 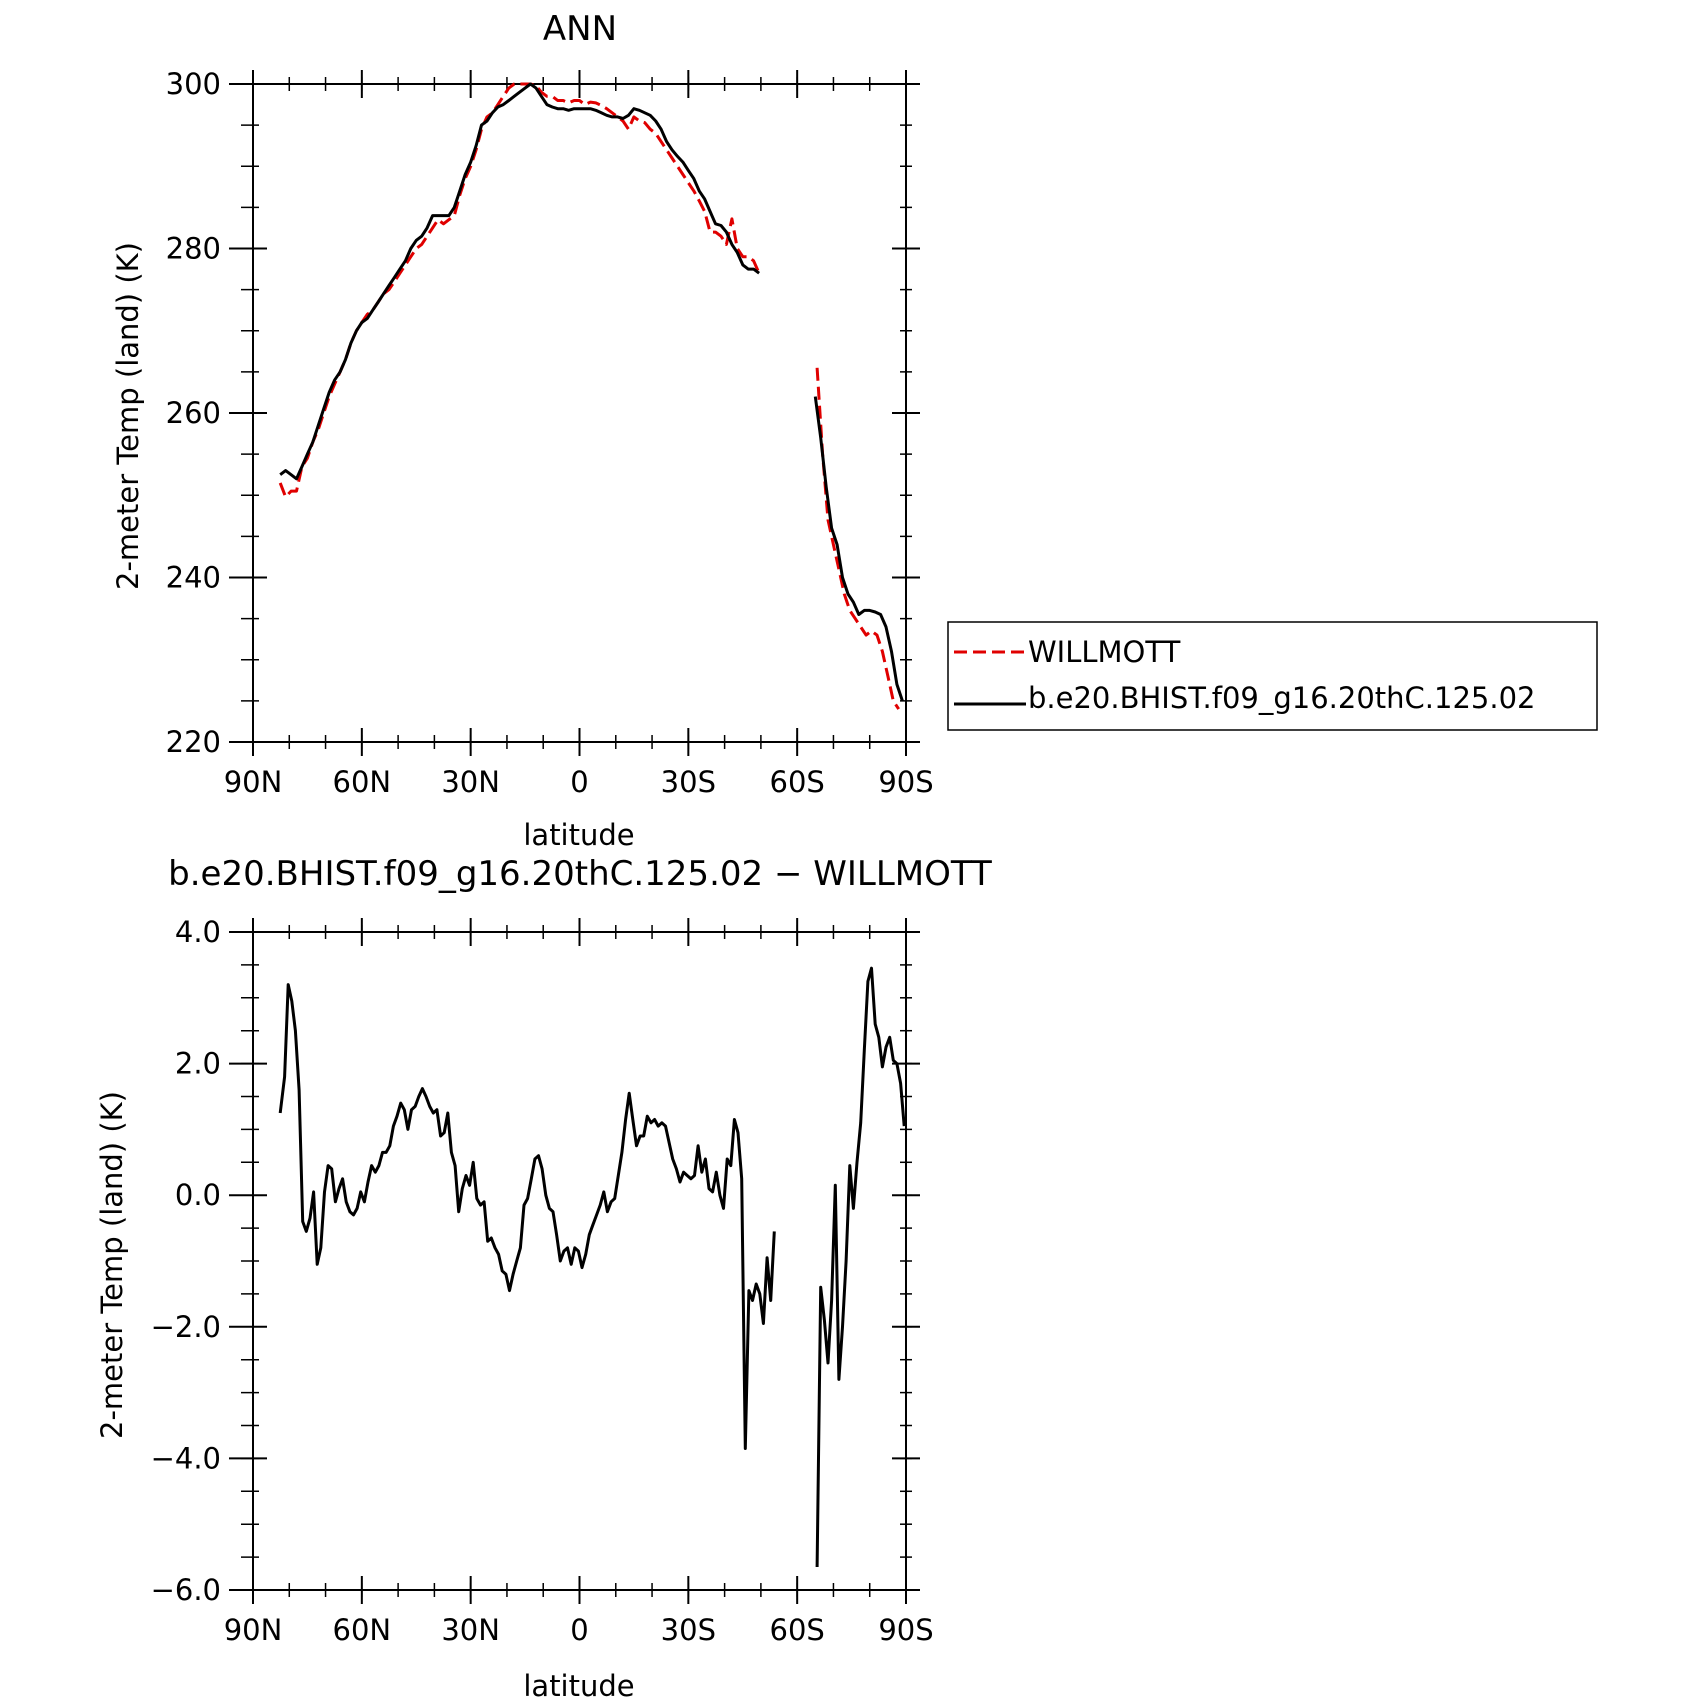 I want to click on y-axis-title-difference: 2-meter Temp (land) (K), so click(x=112, y=1265).